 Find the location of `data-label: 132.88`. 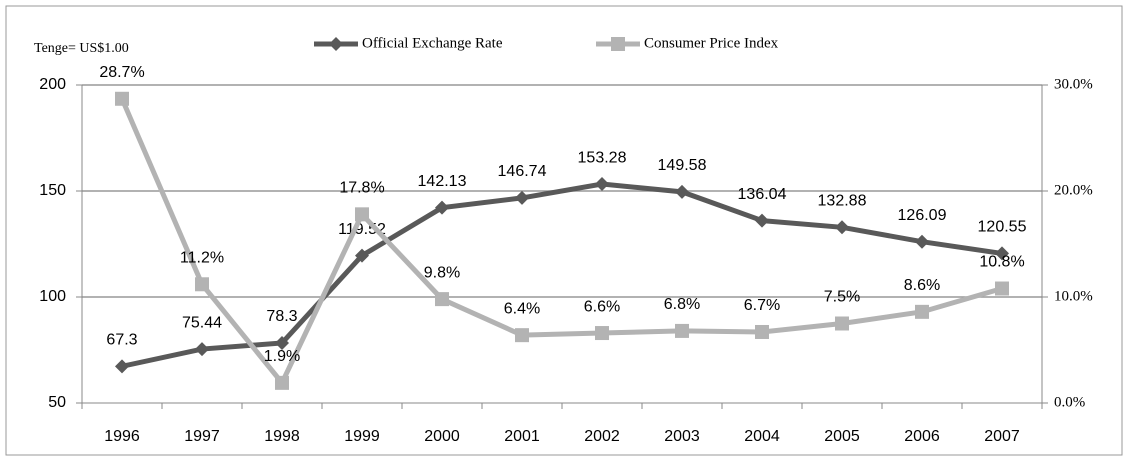

data-label: 132.88 is located at coordinates (842, 201).